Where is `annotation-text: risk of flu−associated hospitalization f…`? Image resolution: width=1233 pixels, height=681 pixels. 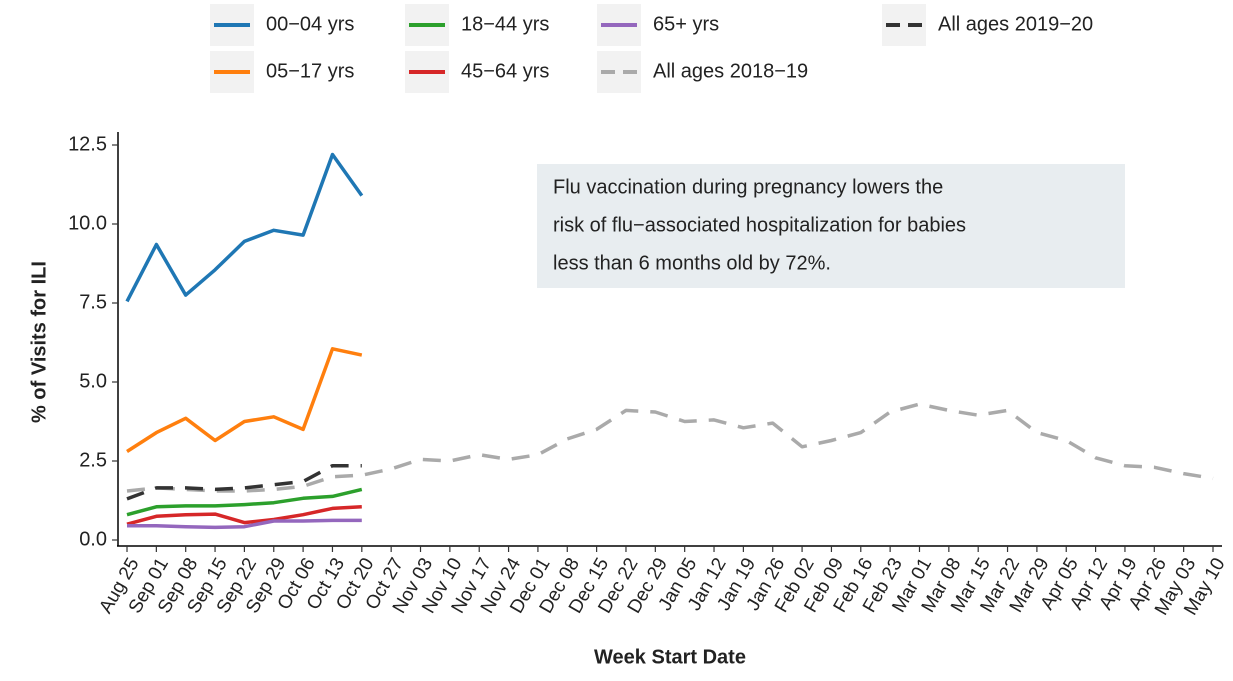 annotation-text: risk of flu−associated hospitalization f… is located at coordinates (759, 225).